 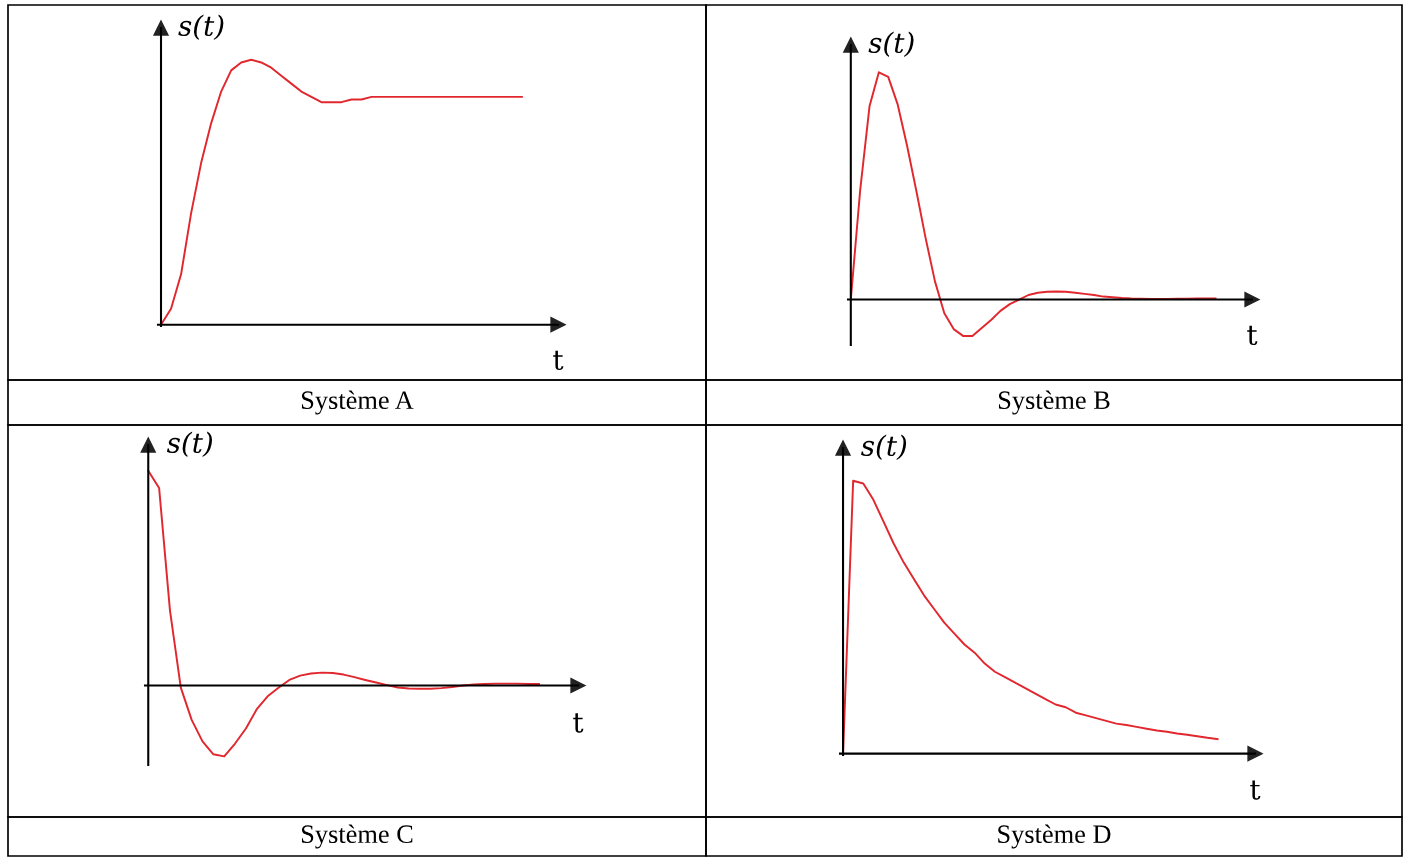 I want to click on text: Système A, so click(x=357, y=402).